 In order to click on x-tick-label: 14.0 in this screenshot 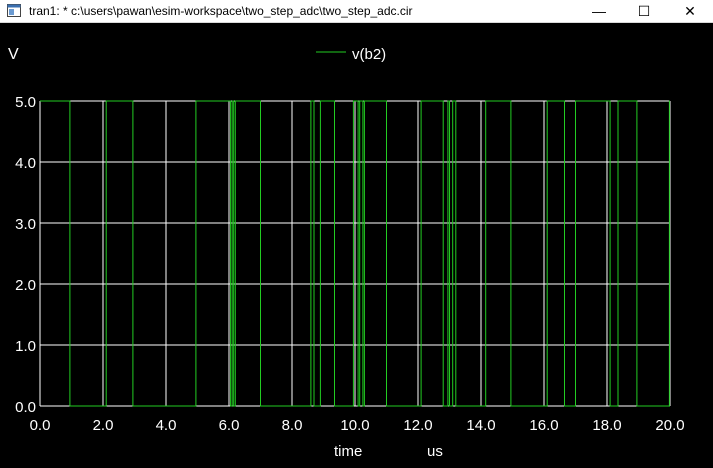, I will do `click(480, 425)`.